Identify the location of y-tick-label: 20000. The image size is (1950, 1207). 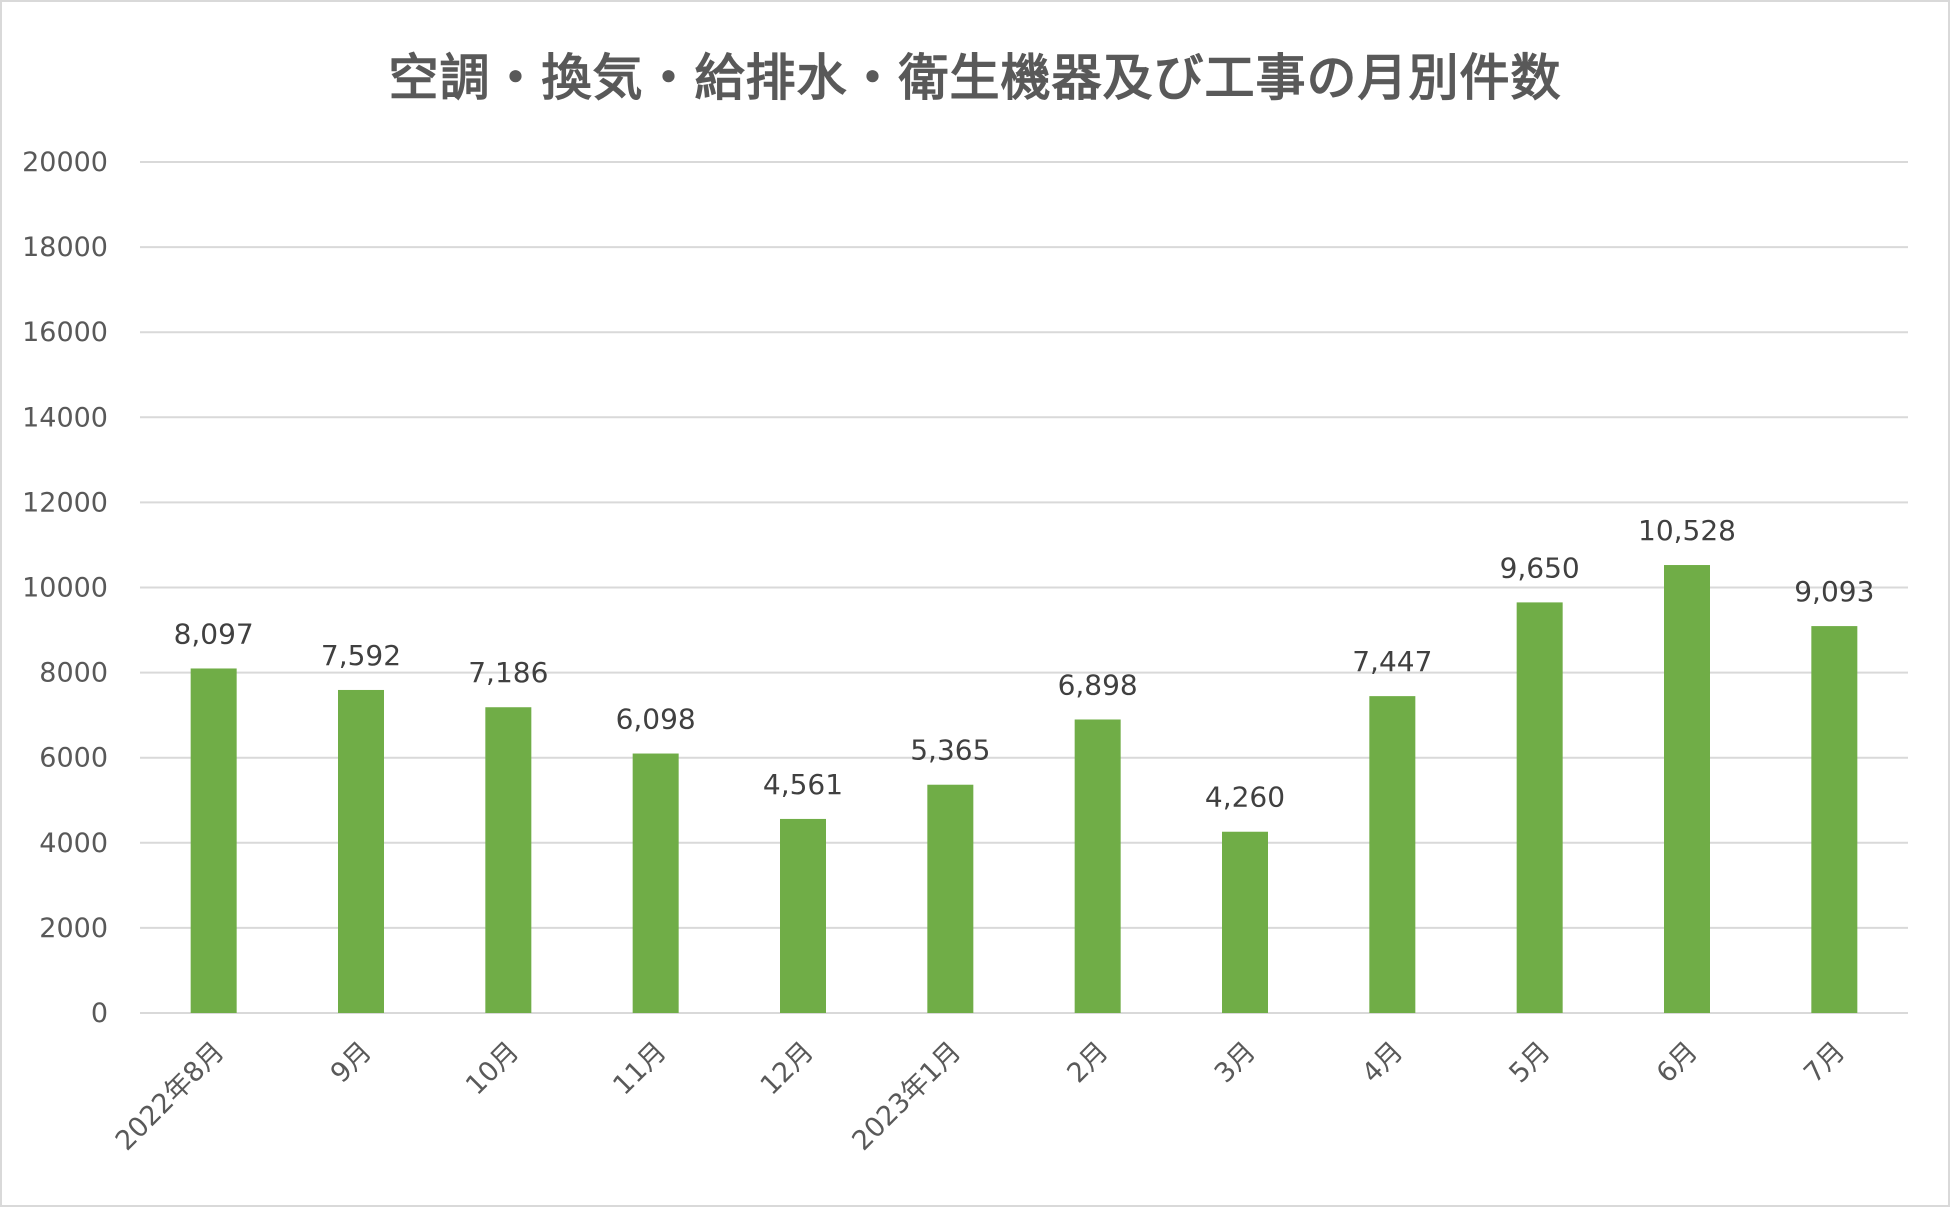
(65, 162).